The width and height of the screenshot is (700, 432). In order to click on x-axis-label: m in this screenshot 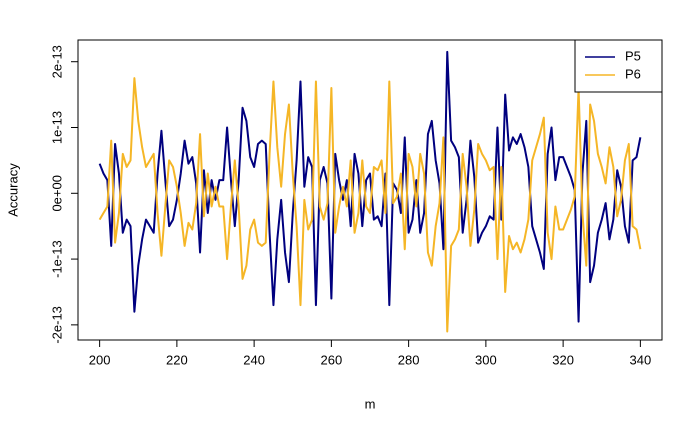, I will do `click(370, 403)`.